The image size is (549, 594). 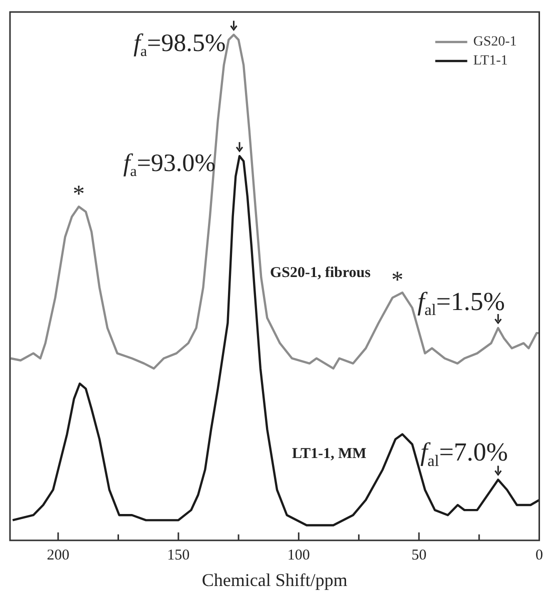 What do you see at coordinates (58, 555) in the screenshot?
I see `x-tick-label: 200` at bounding box center [58, 555].